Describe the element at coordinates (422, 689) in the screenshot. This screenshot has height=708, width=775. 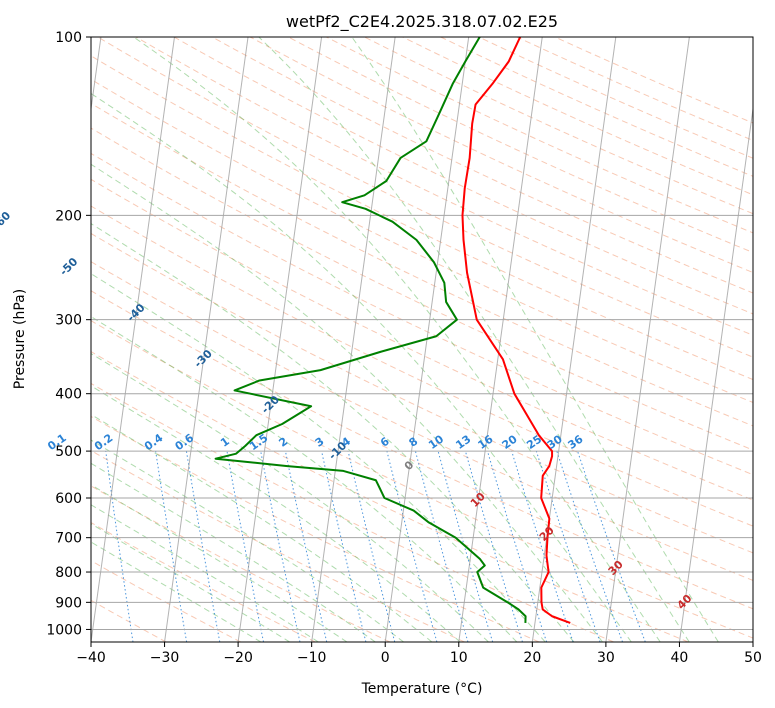
I see `x-axis-title: Temperature (°C)` at that location.